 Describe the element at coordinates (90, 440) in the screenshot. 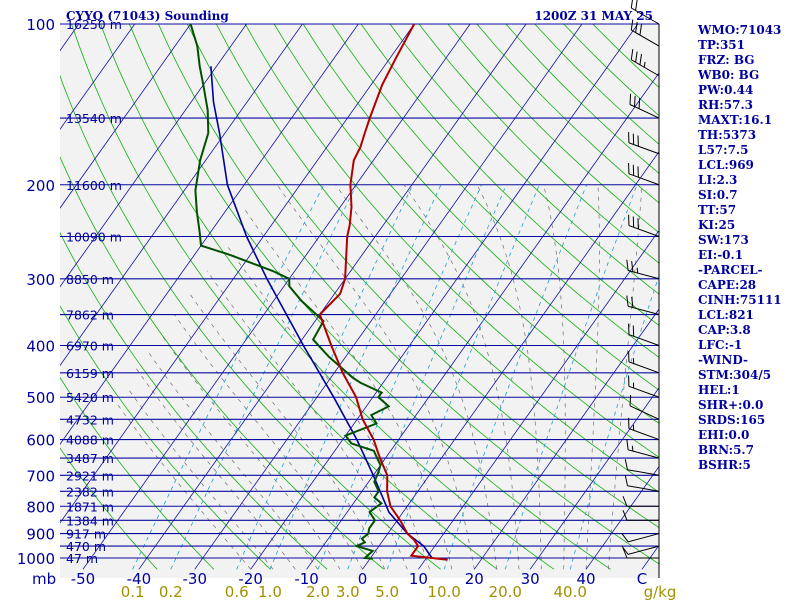

I see `height-label: 4088 m` at that location.